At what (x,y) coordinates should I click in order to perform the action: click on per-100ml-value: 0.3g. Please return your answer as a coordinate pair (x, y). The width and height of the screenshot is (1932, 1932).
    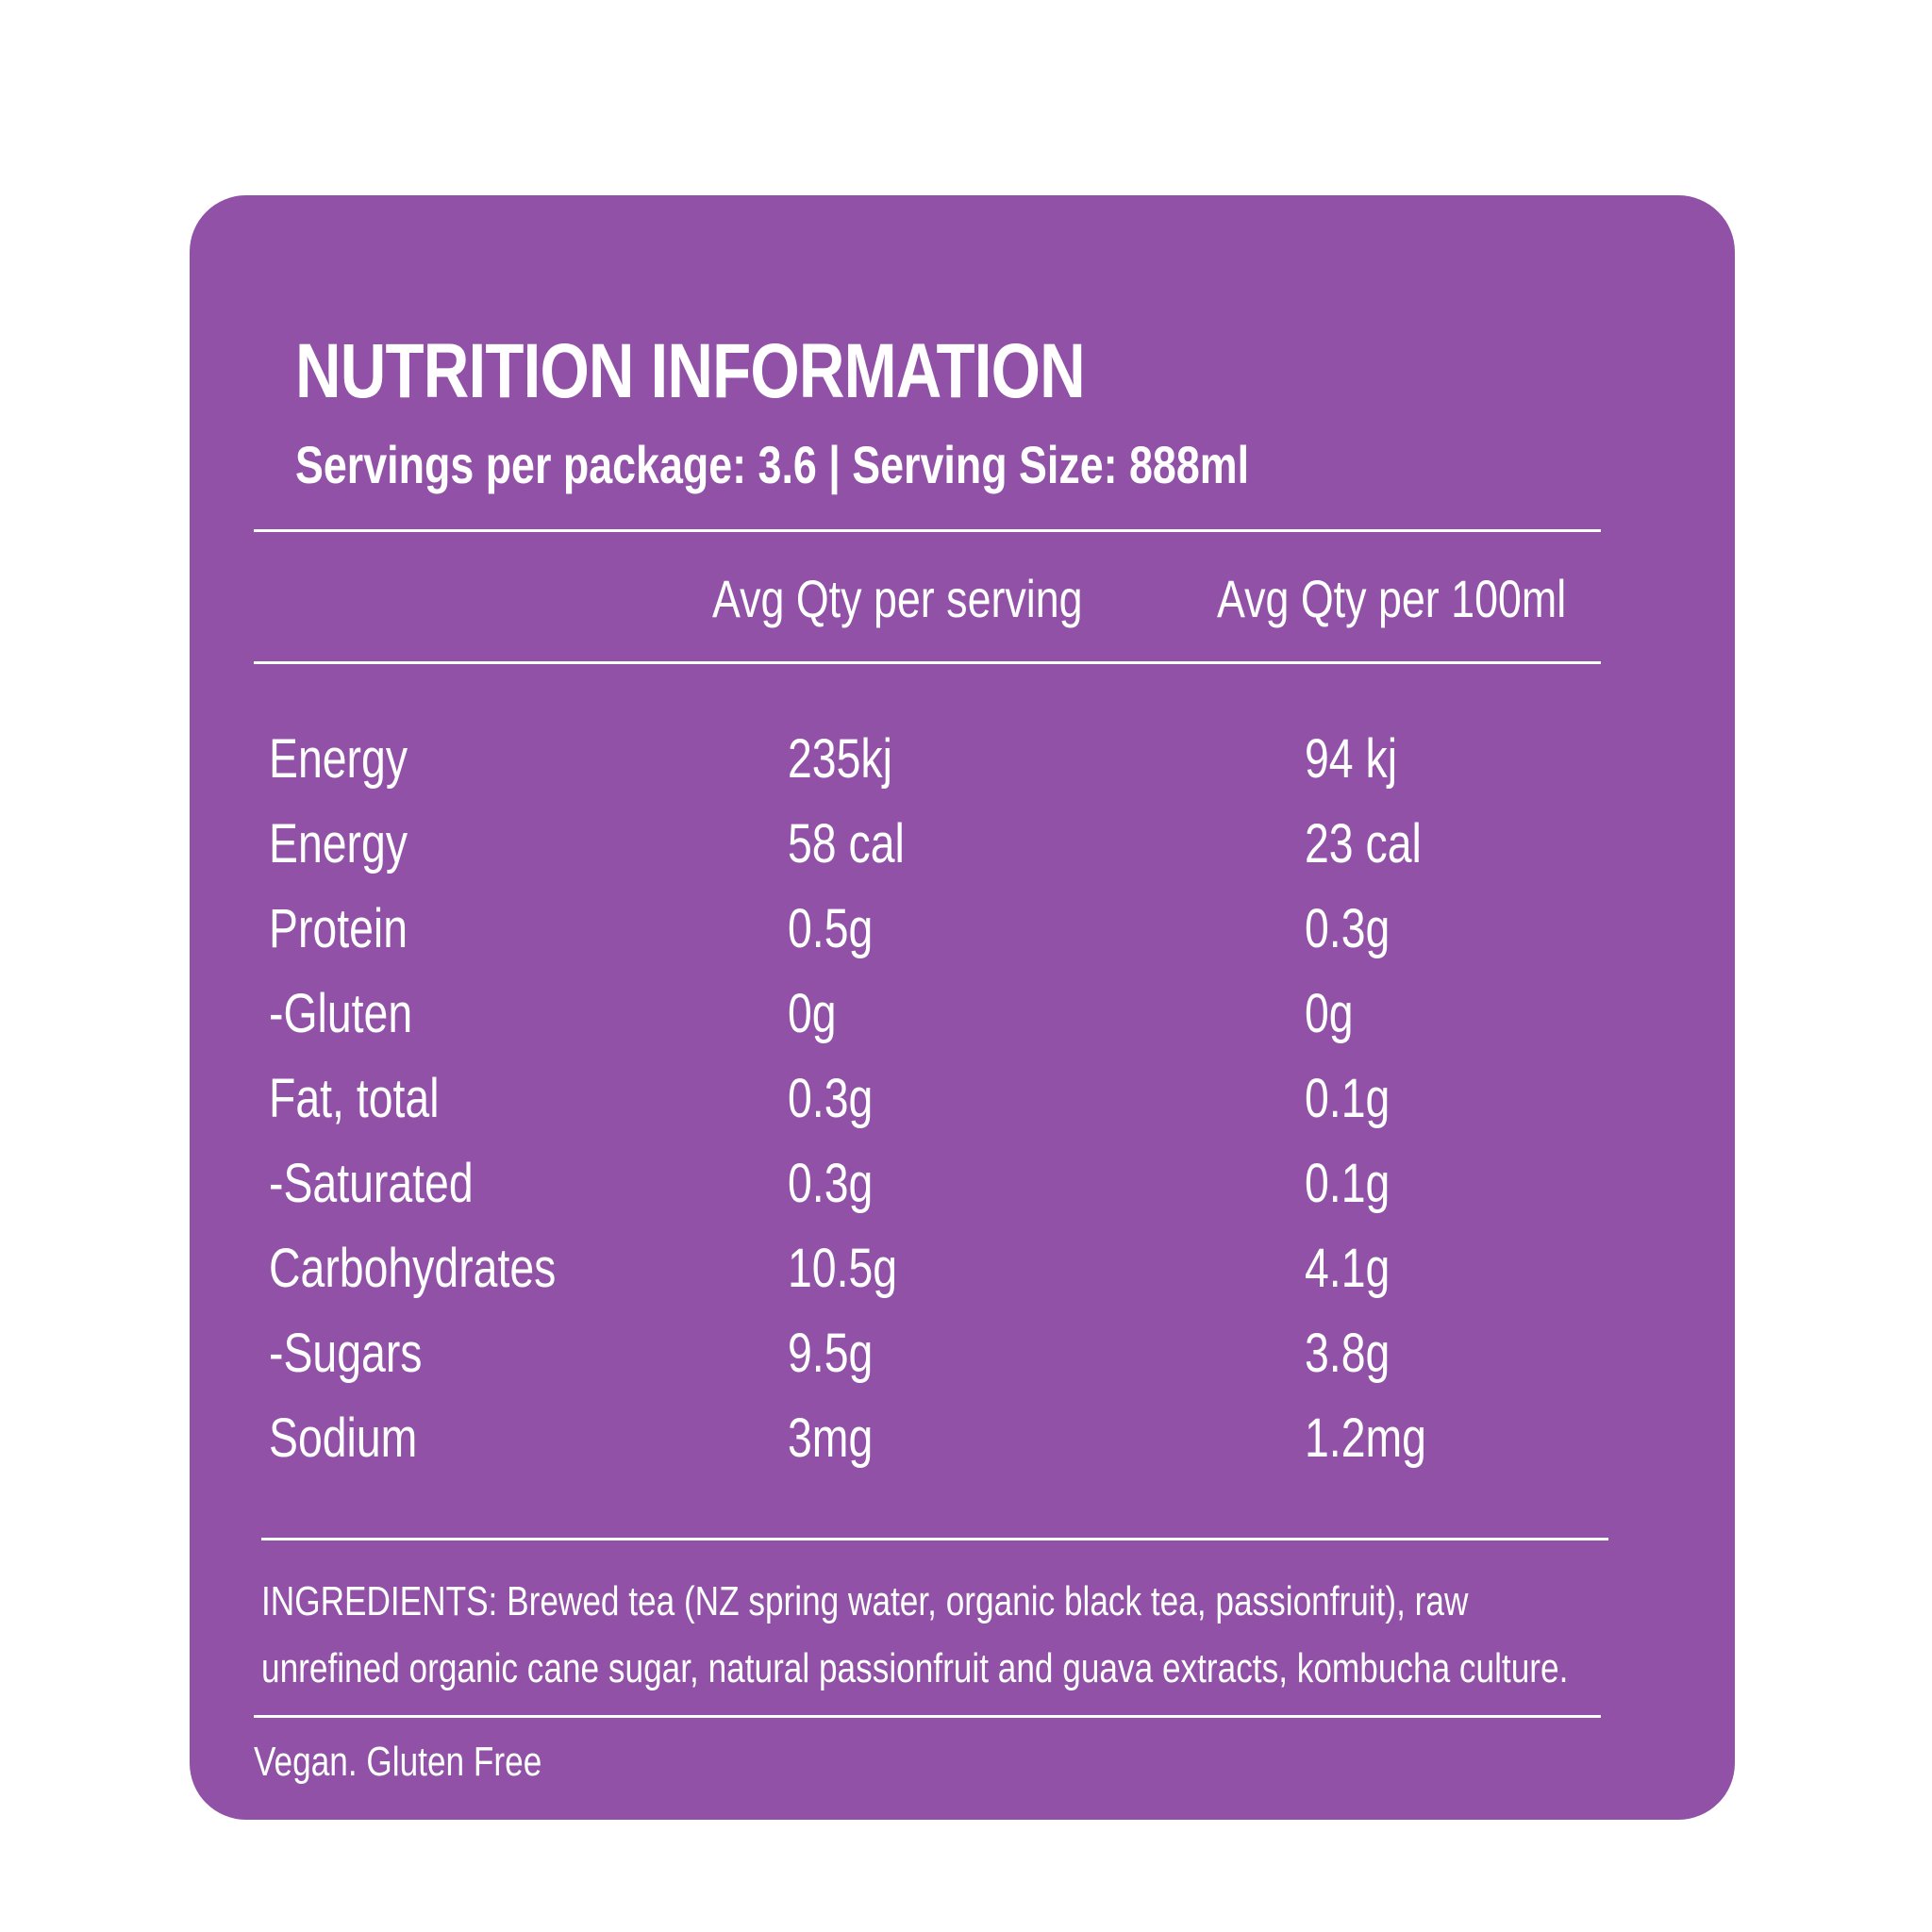
    Looking at the image, I should click on (1348, 929).